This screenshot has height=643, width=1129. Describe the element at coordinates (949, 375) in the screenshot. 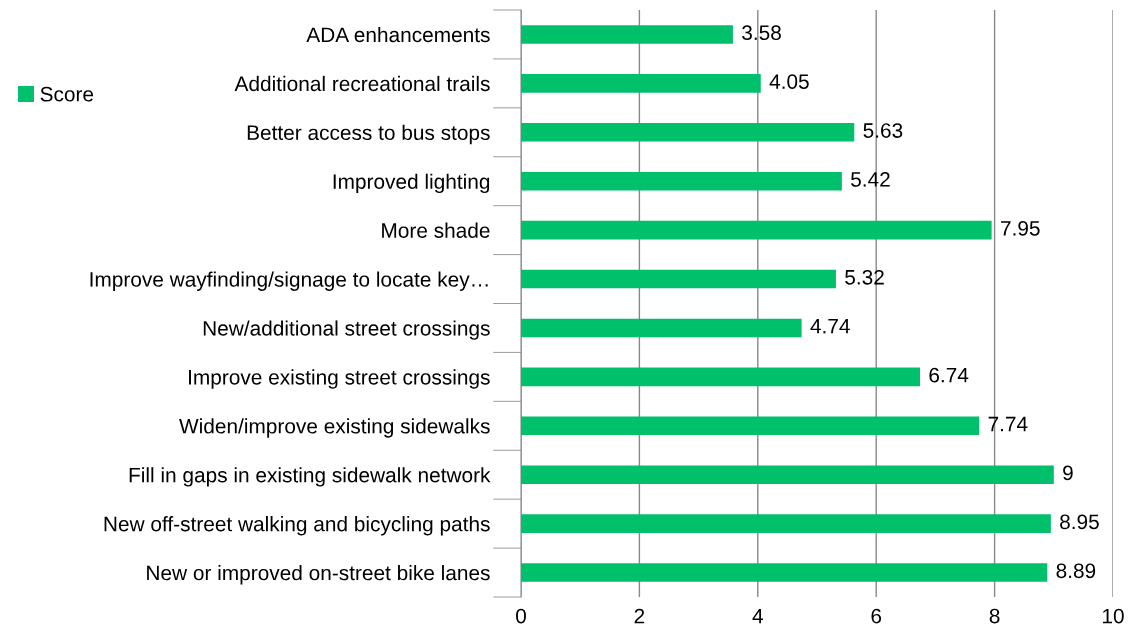

I see `data-label: 6.74` at that location.